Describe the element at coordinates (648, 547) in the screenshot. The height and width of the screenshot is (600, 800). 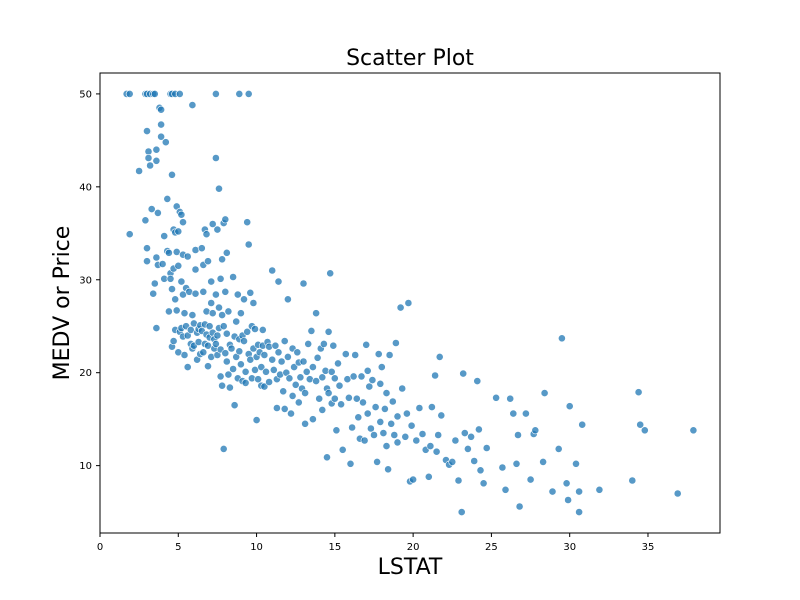
I see `x-tick-label: 35` at that location.